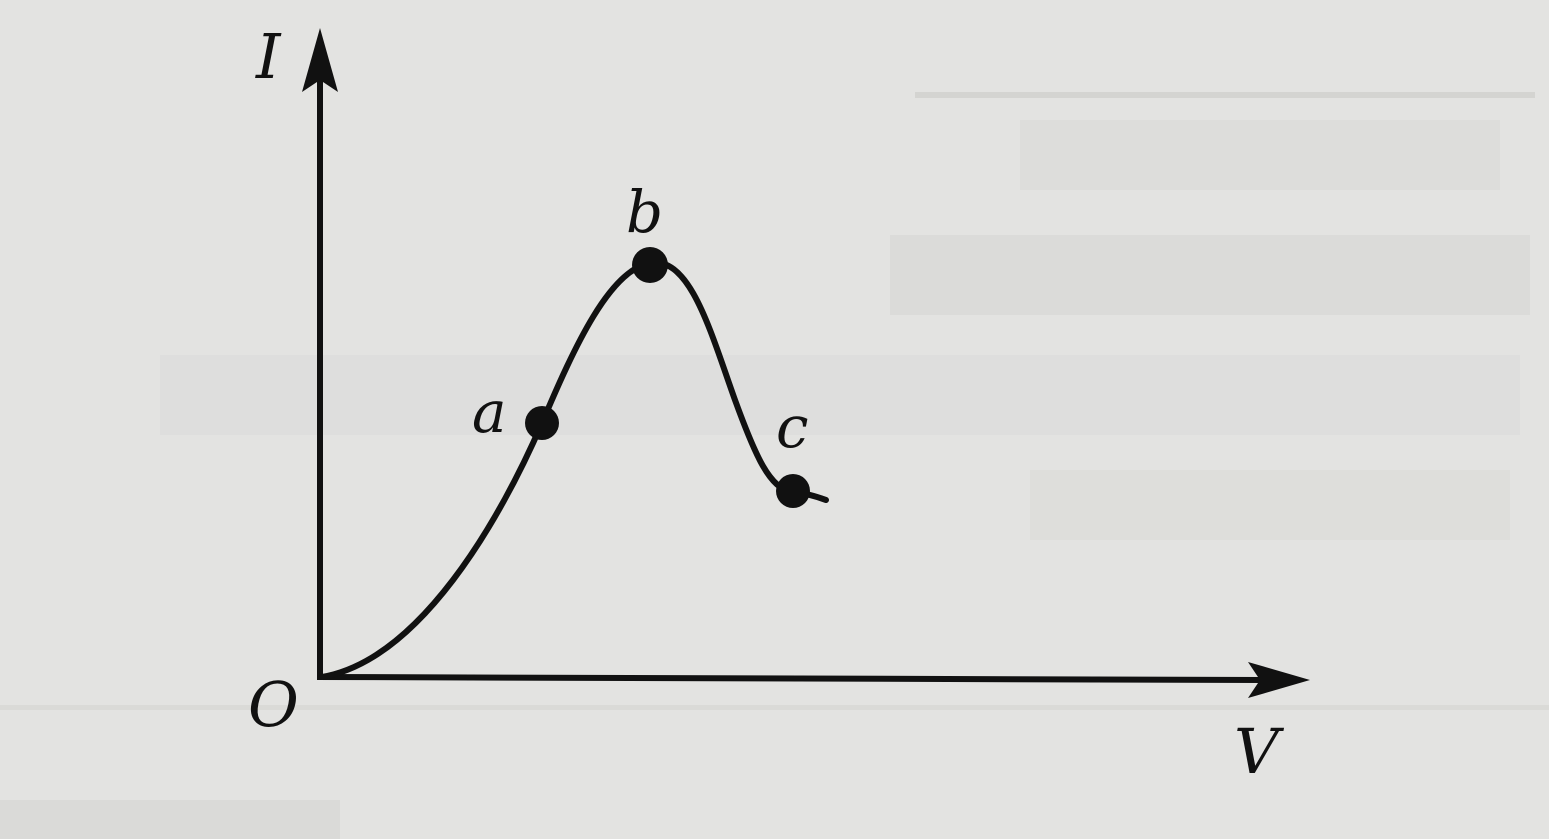  What do you see at coordinates (789, 678) in the screenshot?
I see `x-axis` at bounding box center [789, 678].